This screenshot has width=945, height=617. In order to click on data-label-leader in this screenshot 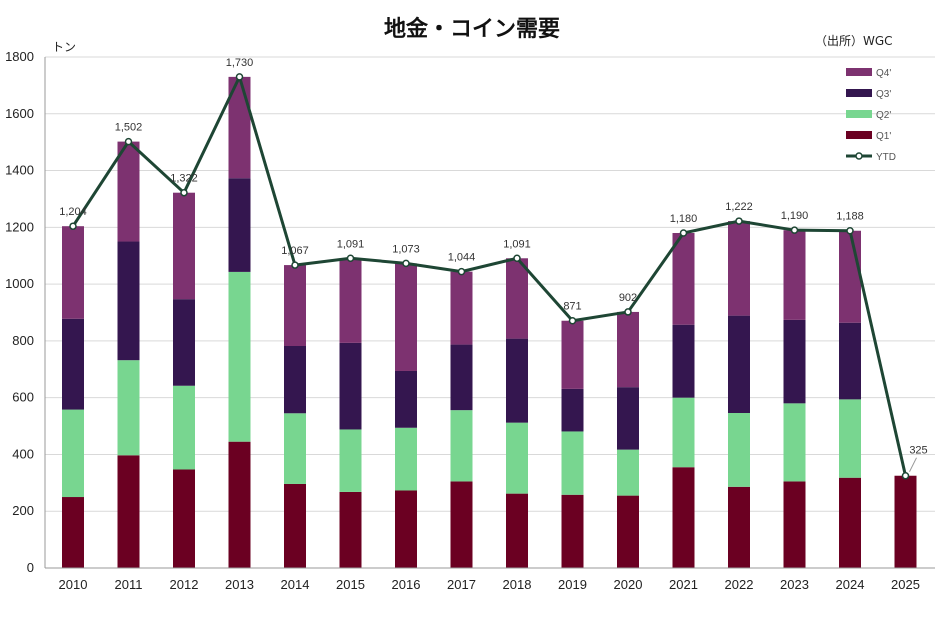, I will do `click(913, 464)`.